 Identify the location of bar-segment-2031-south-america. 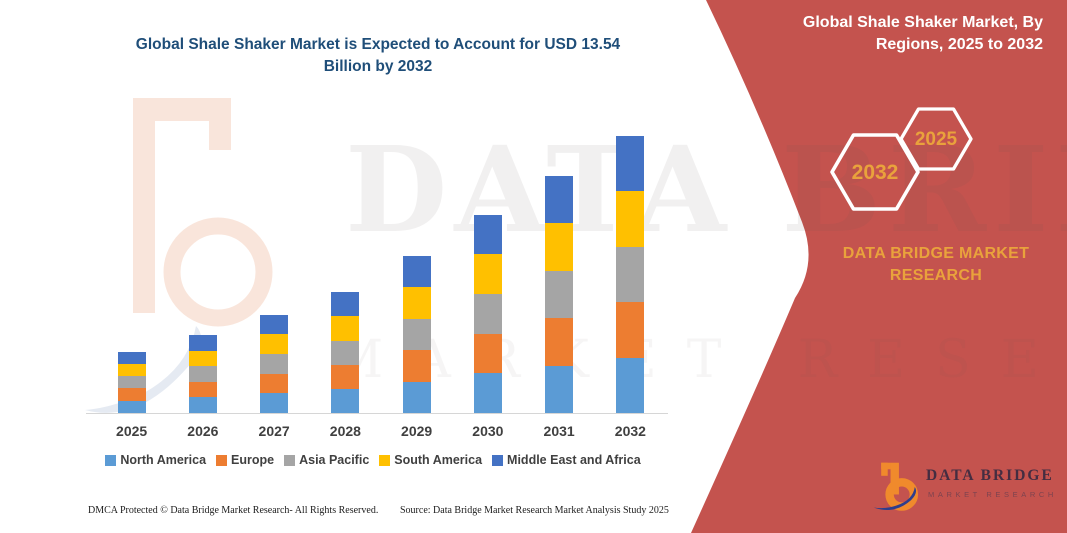
(559, 247).